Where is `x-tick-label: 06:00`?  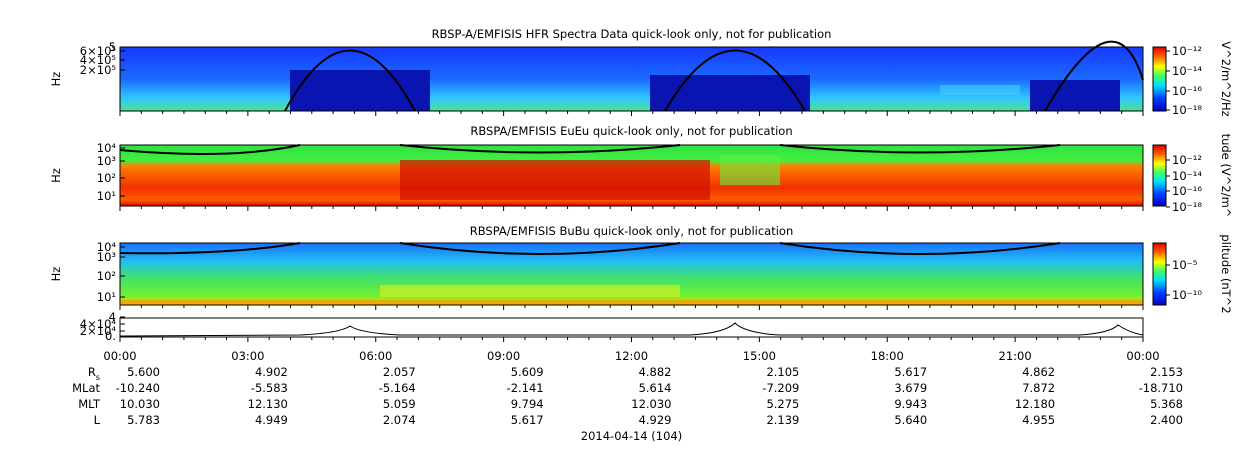
x-tick-label: 06:00 is located at coordinates (375, 356).